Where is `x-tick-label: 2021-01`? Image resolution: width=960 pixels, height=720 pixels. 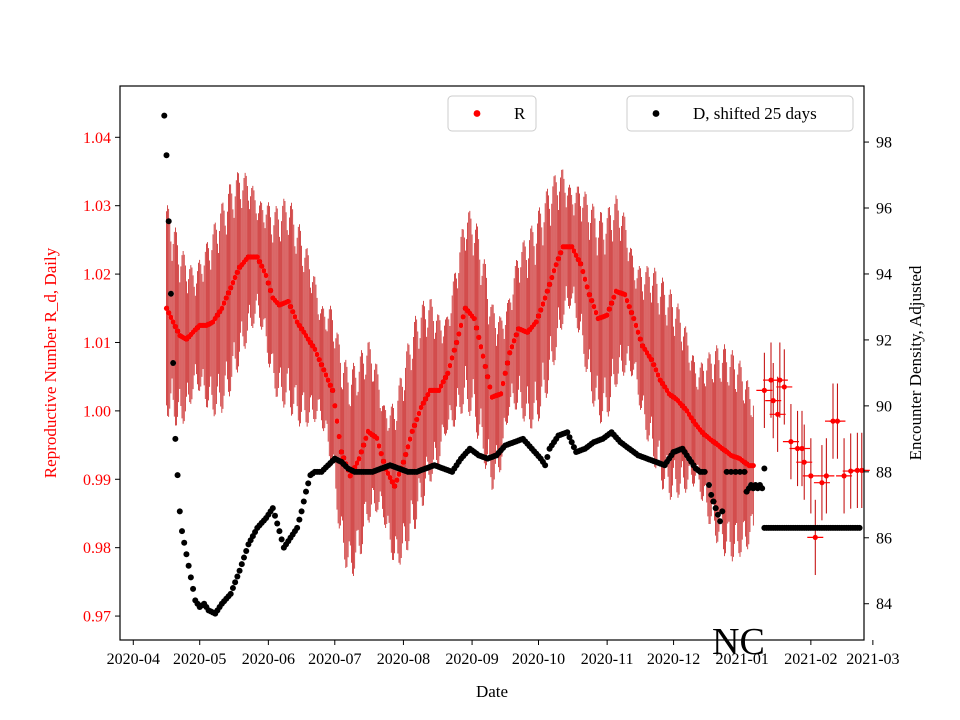
x-tick-label: 2021-01 is located at coordinates (742, 659).